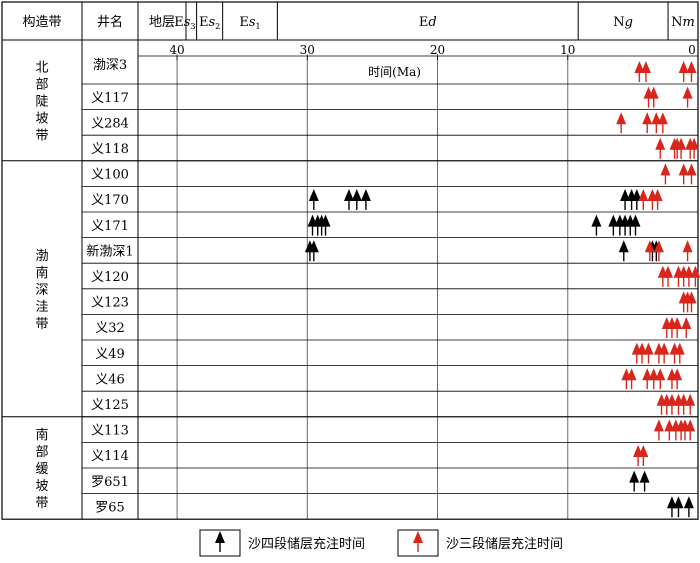 The image size is (700, 563). What do you see at coordinates (418, 61) in the screenshot?
I see `time-axis: 40 30 20 10 0 时间(Ma)` at bounding box center [418, 61].